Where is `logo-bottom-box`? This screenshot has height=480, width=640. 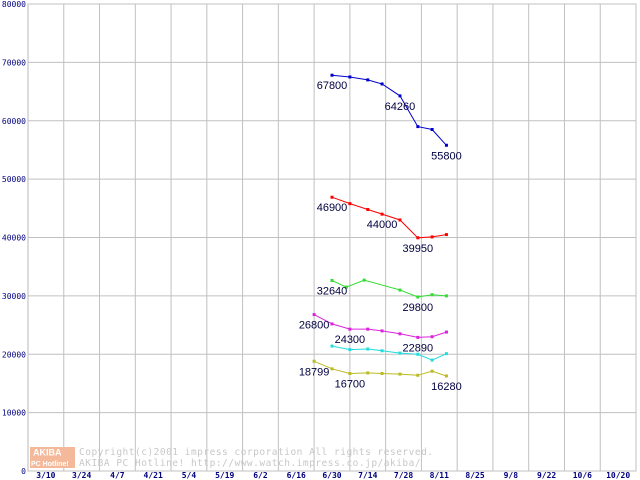 logo-bottom-box is located at coordinates (52, 462).